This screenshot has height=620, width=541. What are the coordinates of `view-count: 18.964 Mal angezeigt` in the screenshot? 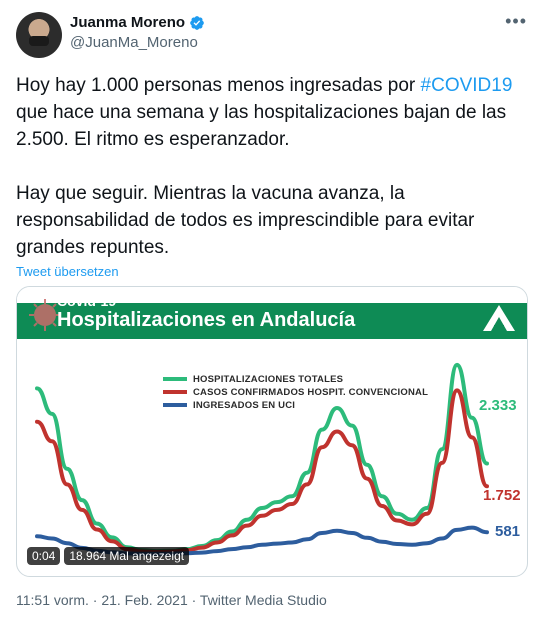 It's located at (127, 556).